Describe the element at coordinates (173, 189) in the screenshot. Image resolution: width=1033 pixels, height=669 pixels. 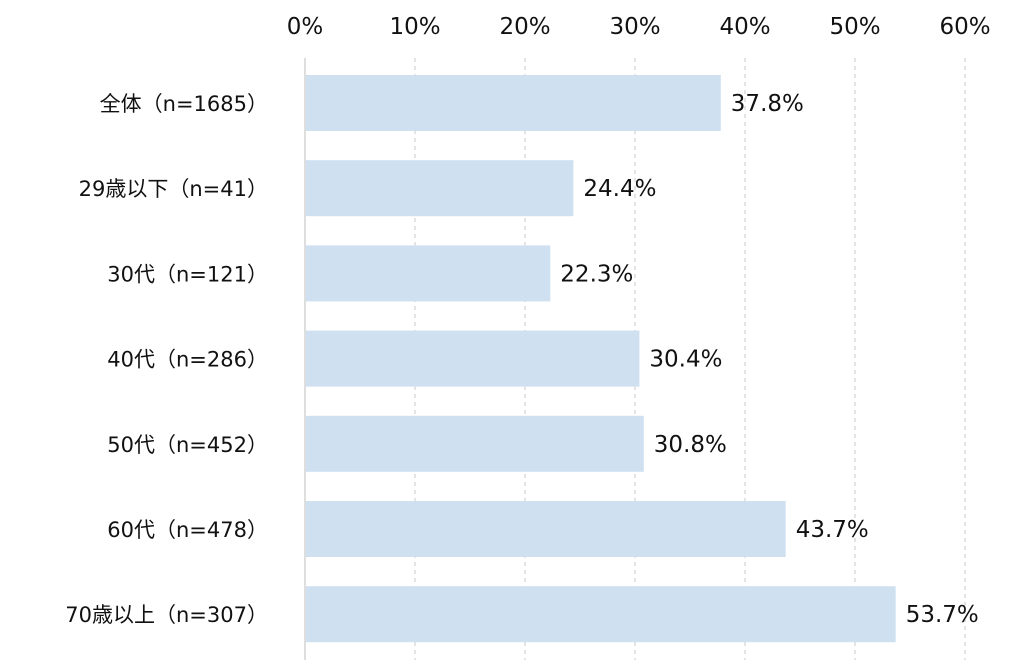
I see `category-label: 29歳以下（n=41）` at that location.